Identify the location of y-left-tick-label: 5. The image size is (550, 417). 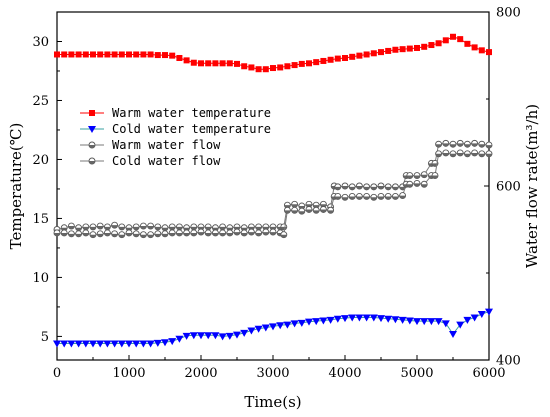
(45, 337).